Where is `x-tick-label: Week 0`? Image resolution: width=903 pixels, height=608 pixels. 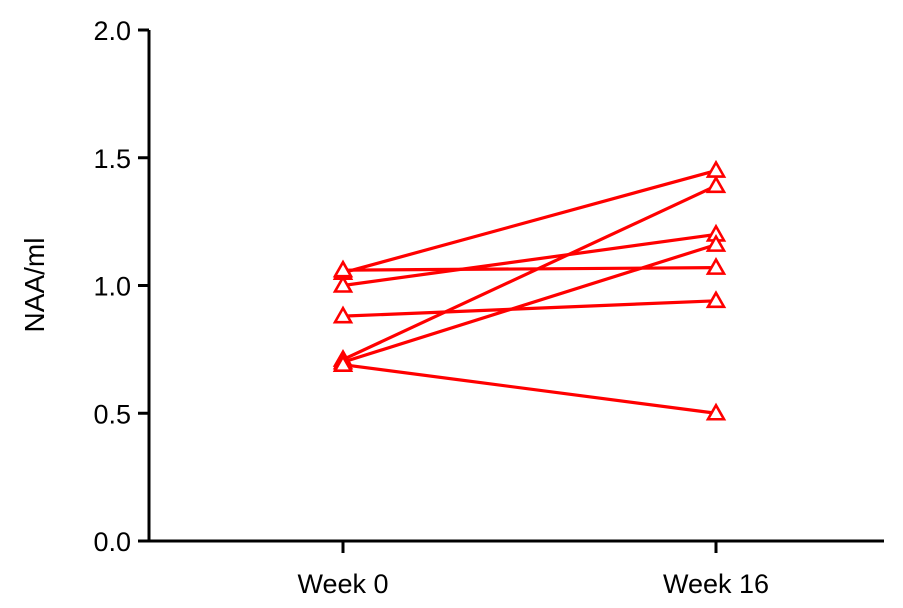 x-tick-label: Week 0 is located at coordinates (342, 584).